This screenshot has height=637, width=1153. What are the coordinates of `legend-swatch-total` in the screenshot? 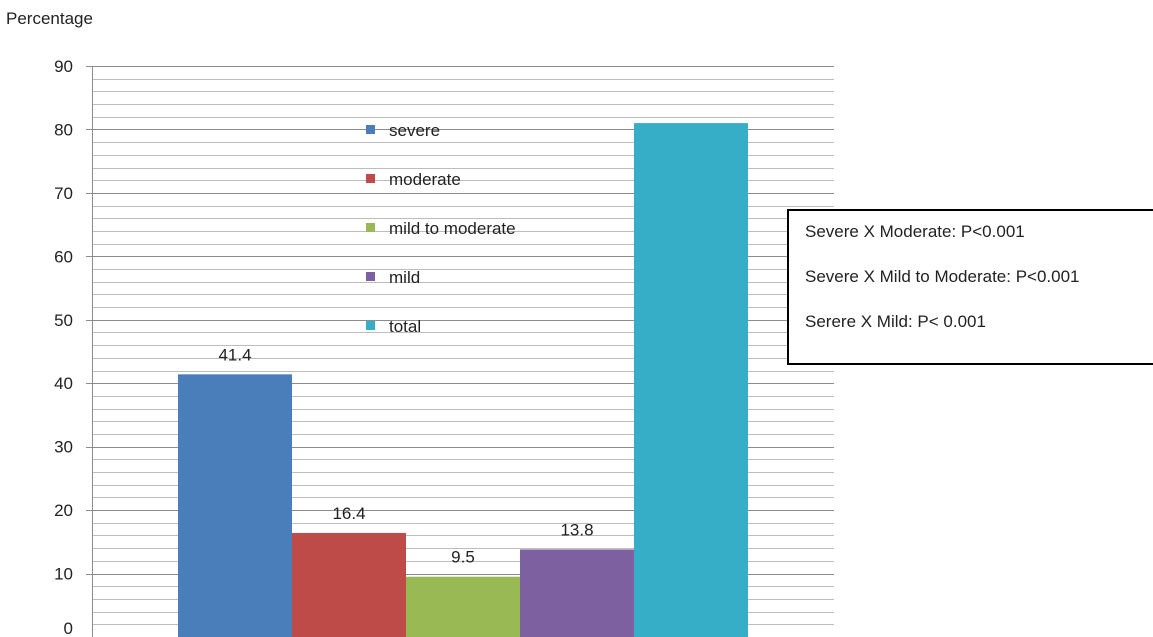 It's located at (370, 325).